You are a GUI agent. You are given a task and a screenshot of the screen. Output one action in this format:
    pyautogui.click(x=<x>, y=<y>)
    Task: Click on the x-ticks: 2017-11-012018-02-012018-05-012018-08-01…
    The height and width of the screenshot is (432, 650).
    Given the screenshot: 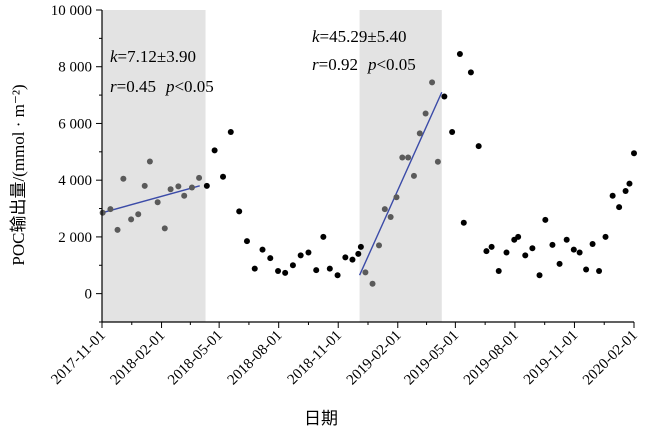 What is the action you would take?
    pyautogui.click(x=344, y=355)
    